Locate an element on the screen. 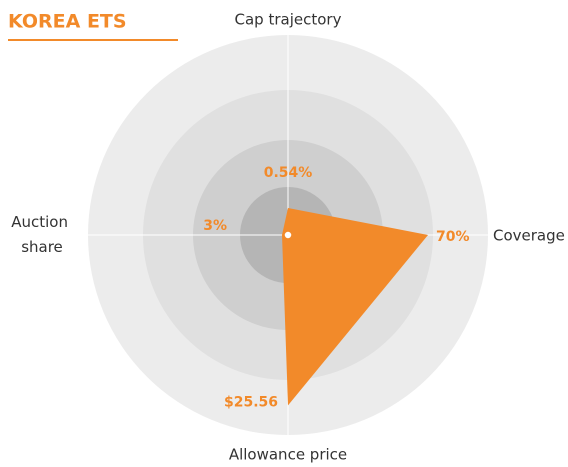  value-label: 70% is located at coordinates (453, 237).